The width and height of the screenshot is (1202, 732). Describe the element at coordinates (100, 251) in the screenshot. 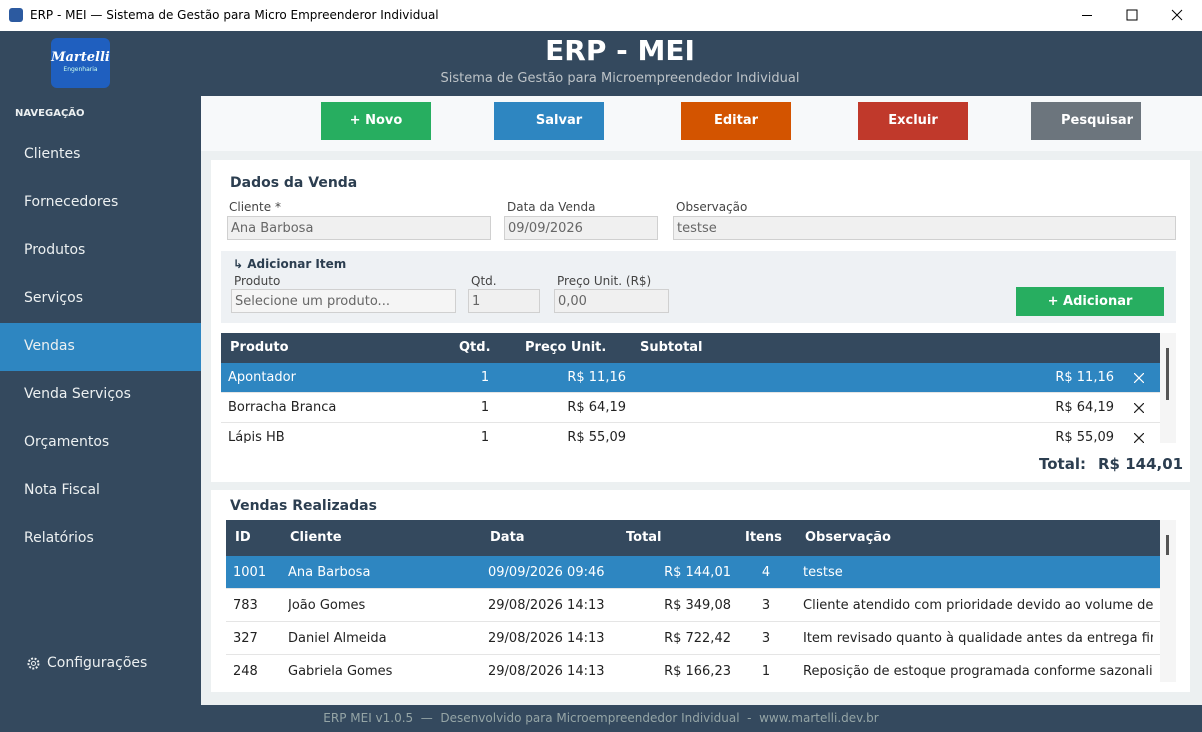

I see `nav-item: Produtos` at that location.